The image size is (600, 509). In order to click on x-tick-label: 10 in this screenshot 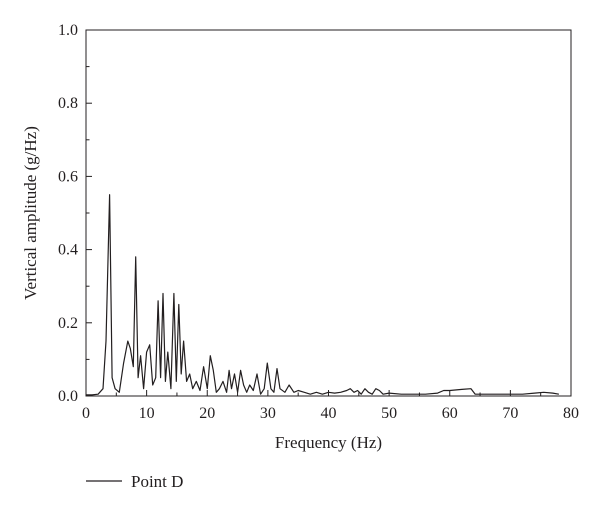, I will do `click(147, 413)`.